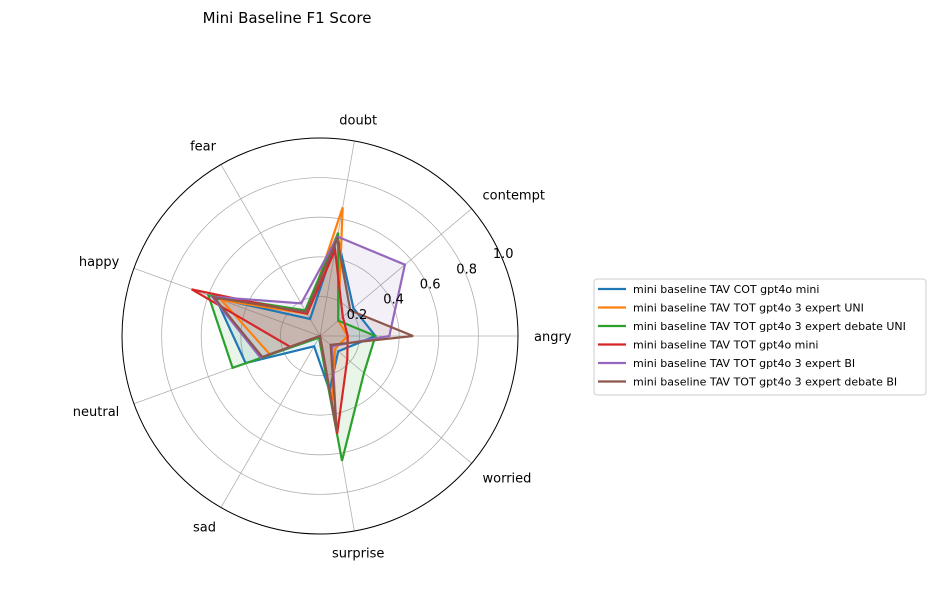 The image size is (934, 616). I want to click on tick-label-3: 0.8, so click(466, 269).